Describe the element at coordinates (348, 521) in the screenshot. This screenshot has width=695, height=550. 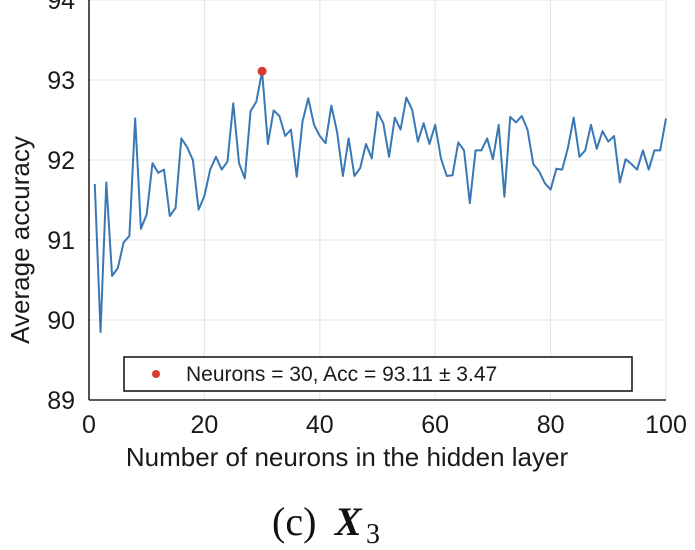
I see `caption-variable: X` at that location.